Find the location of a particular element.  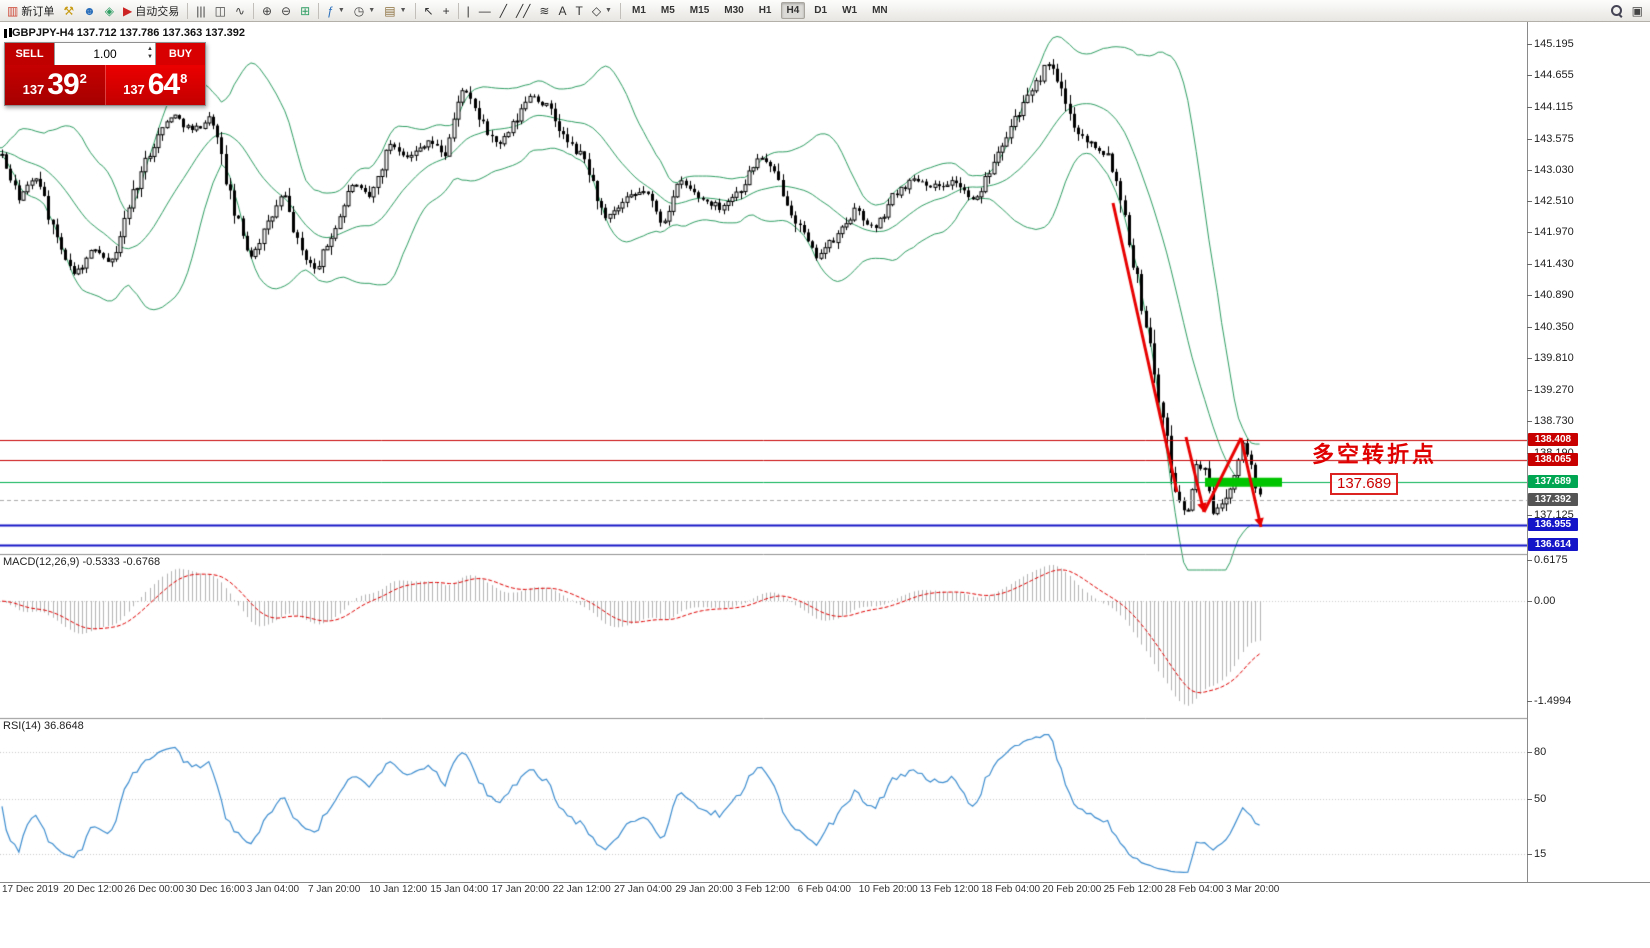

horizontal-line-icon: — is located at coordinates (484, 10).